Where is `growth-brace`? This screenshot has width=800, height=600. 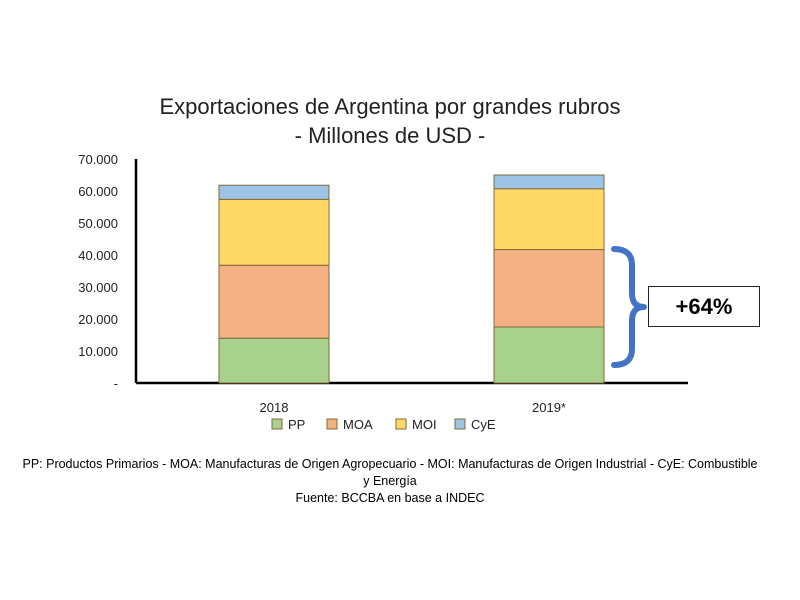
growth-brace is located at coordinates (629, 307).